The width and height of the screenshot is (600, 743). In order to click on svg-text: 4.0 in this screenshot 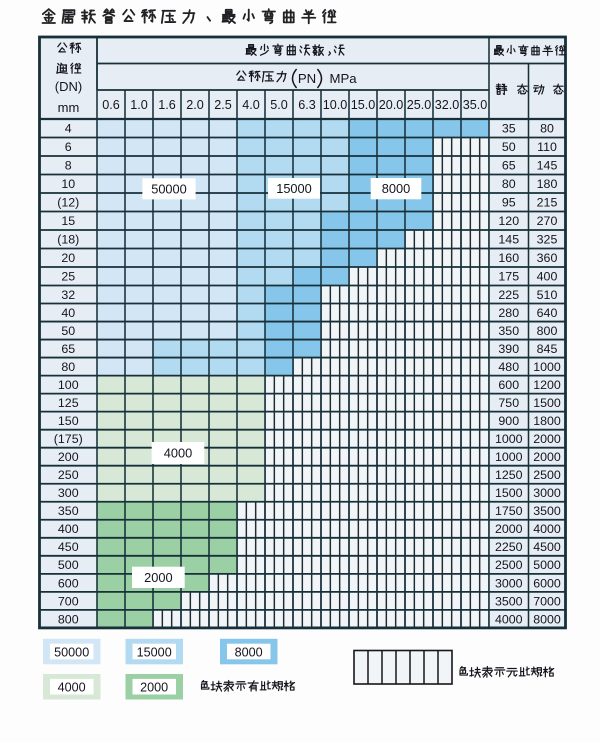, I will do `click(251, 105)`.